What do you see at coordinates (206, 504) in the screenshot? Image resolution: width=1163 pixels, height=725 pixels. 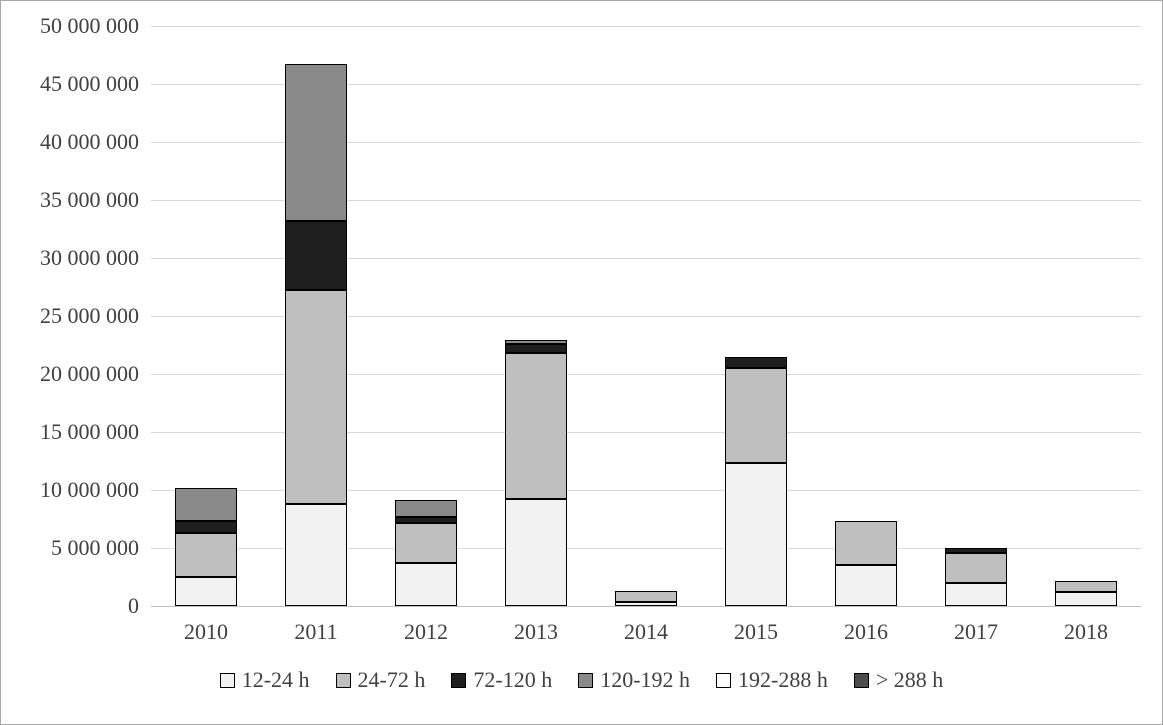 I see `bar-segment-2010-120-192h` at bounding box center [206, 504].